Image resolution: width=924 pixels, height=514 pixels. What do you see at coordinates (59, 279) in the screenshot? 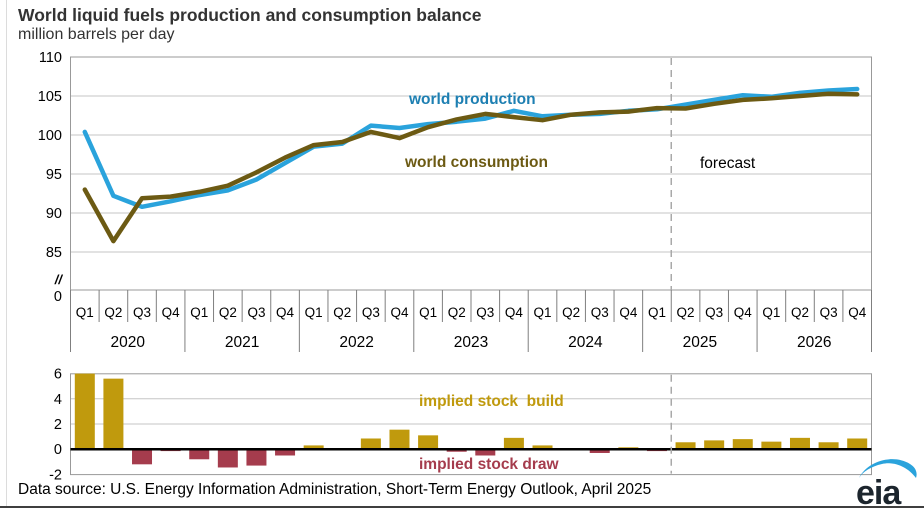
I see `y-axis-break-mark: //` at bounding box center [59, 279].